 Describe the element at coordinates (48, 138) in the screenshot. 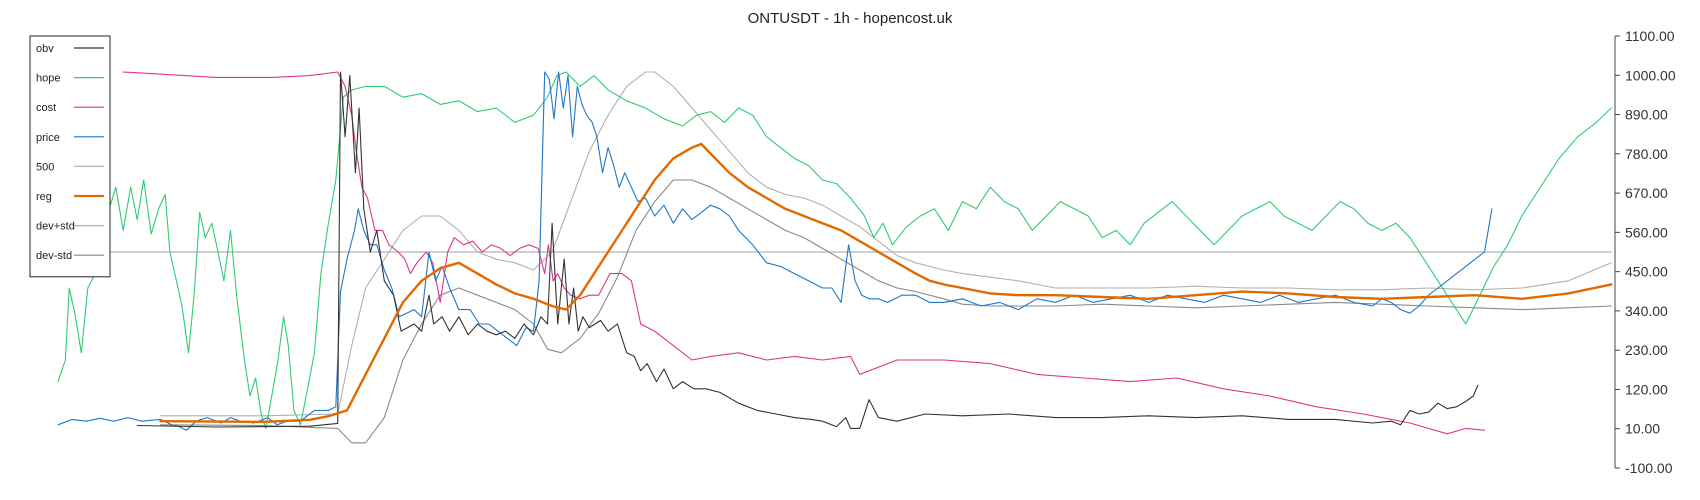

I see `legend-label-price: price` at that location.